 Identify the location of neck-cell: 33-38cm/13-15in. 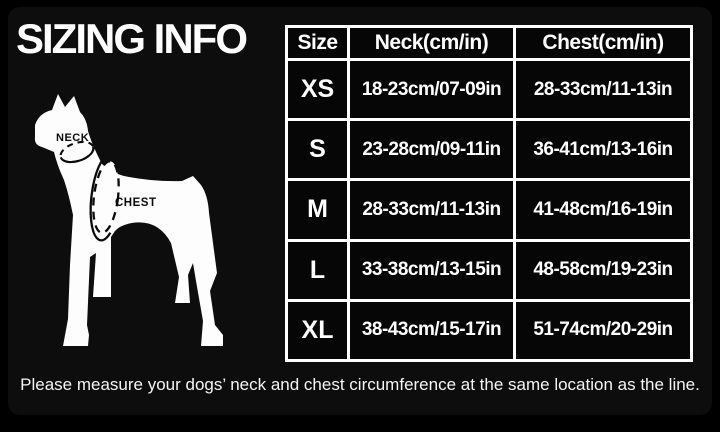
(431, 270).